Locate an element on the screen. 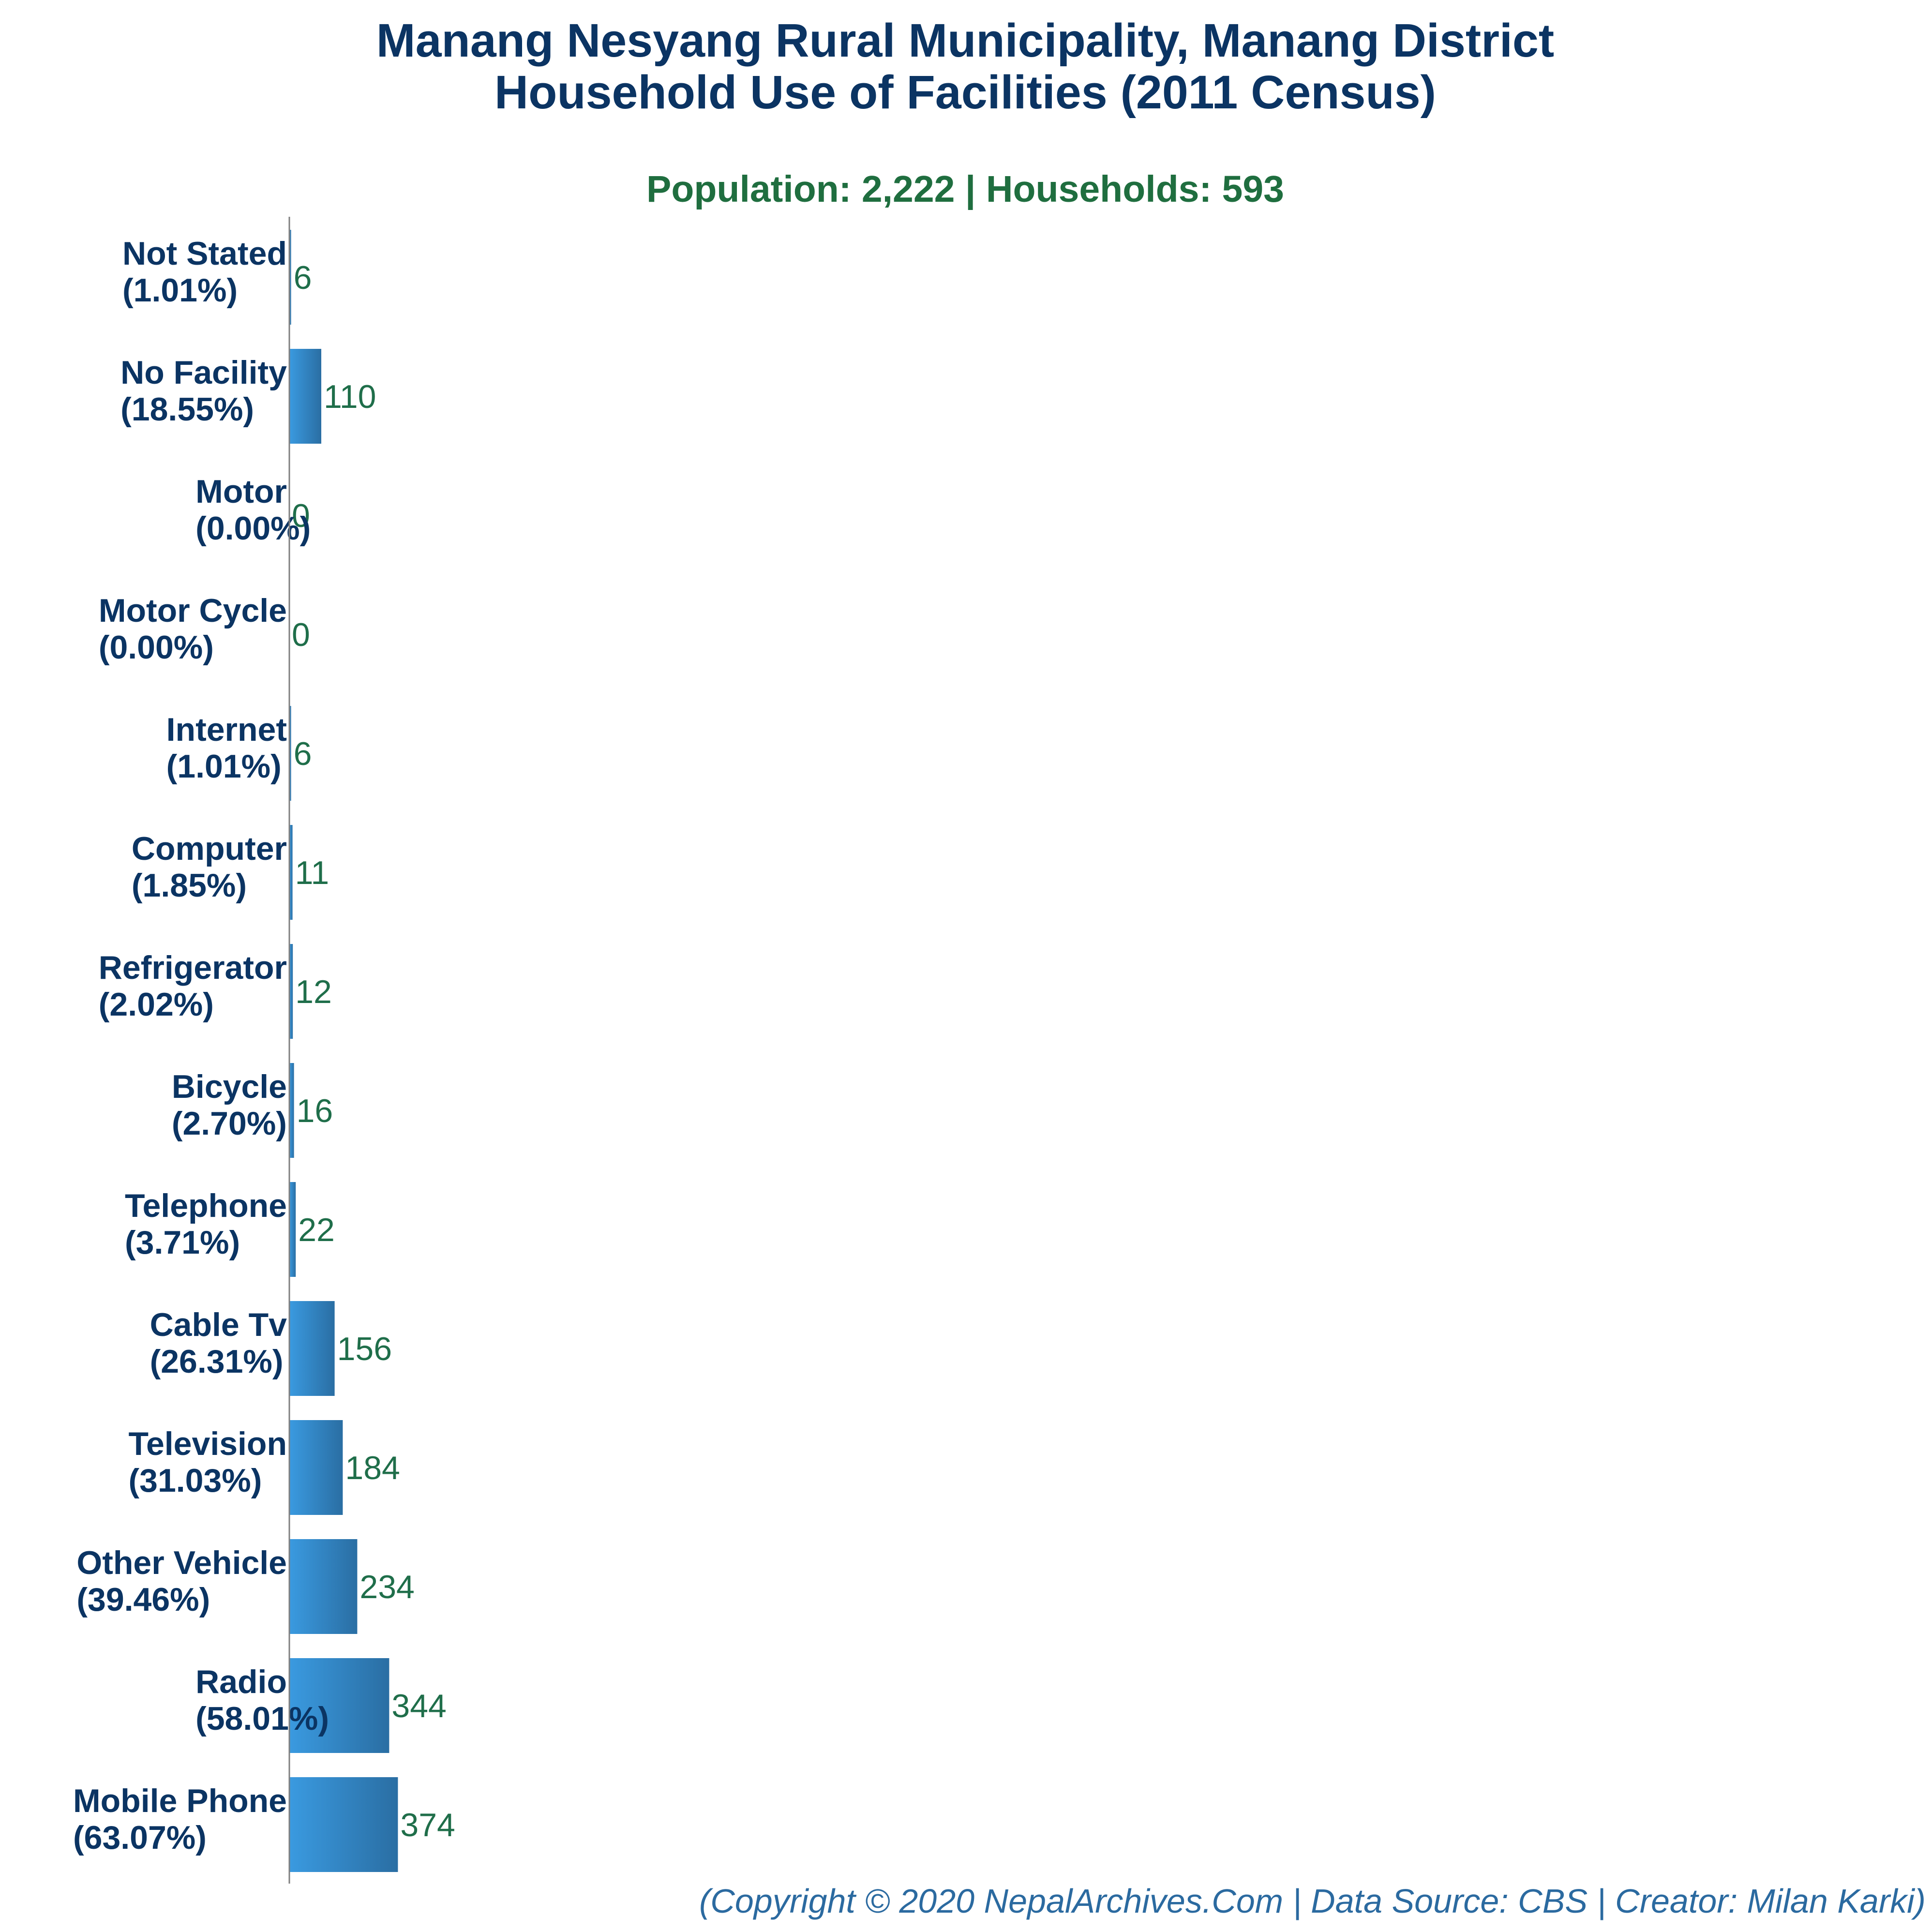 The width and height of the screenshot is (1932, 1932). category-label-radio: Radio is located at coordinates (241, 1681).